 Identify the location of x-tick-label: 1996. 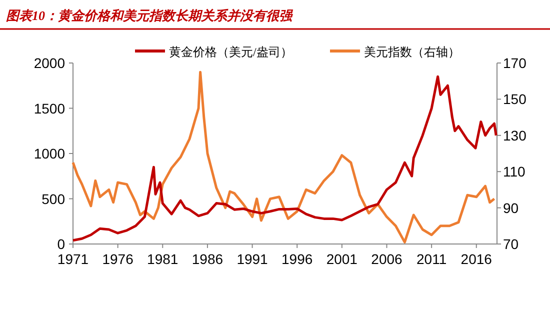
(297, 259).